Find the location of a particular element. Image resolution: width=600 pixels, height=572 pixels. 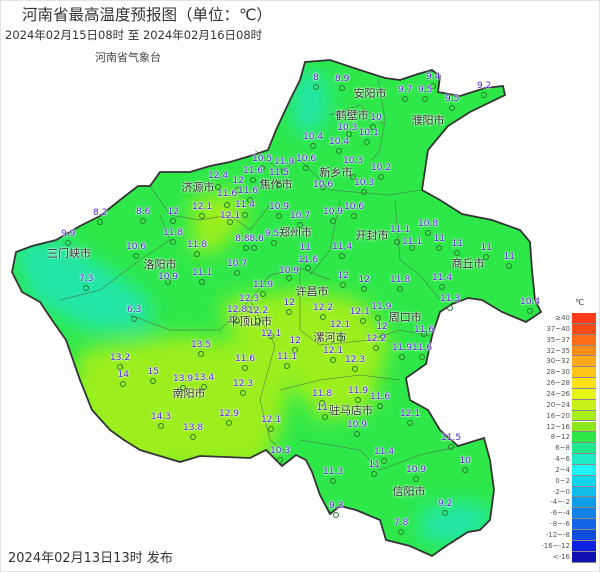

city-label: 安阳市 is located at coordinates (370, 93).